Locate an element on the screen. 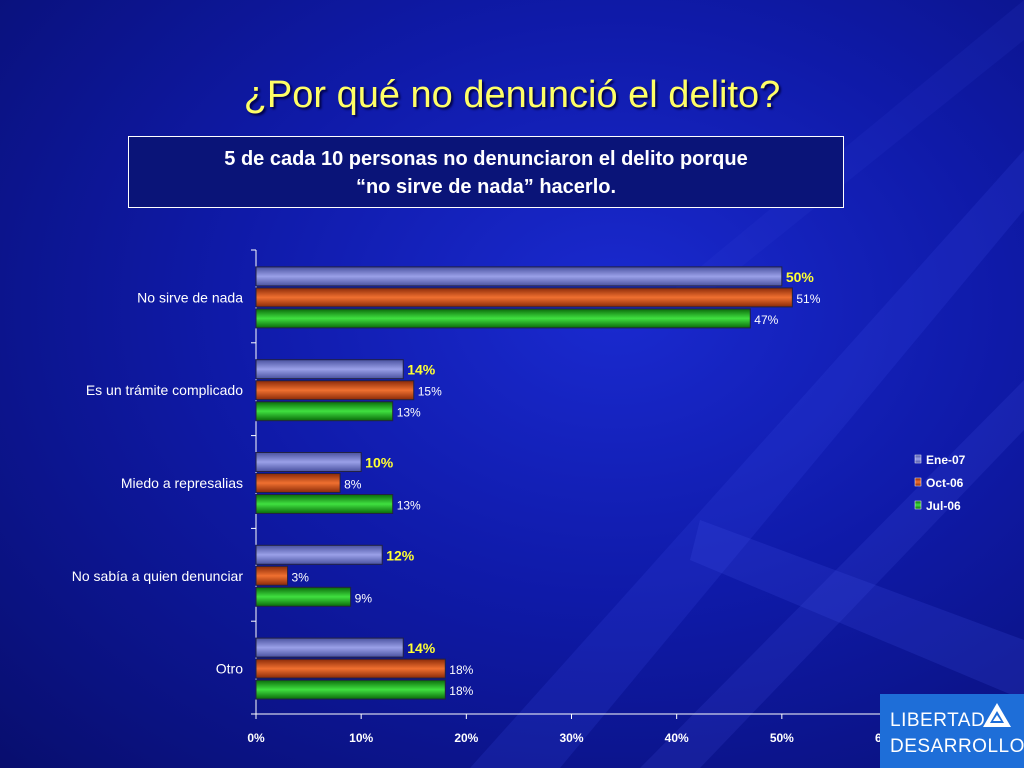  x-tick-label: 10% is located at coordinates (361, 738).